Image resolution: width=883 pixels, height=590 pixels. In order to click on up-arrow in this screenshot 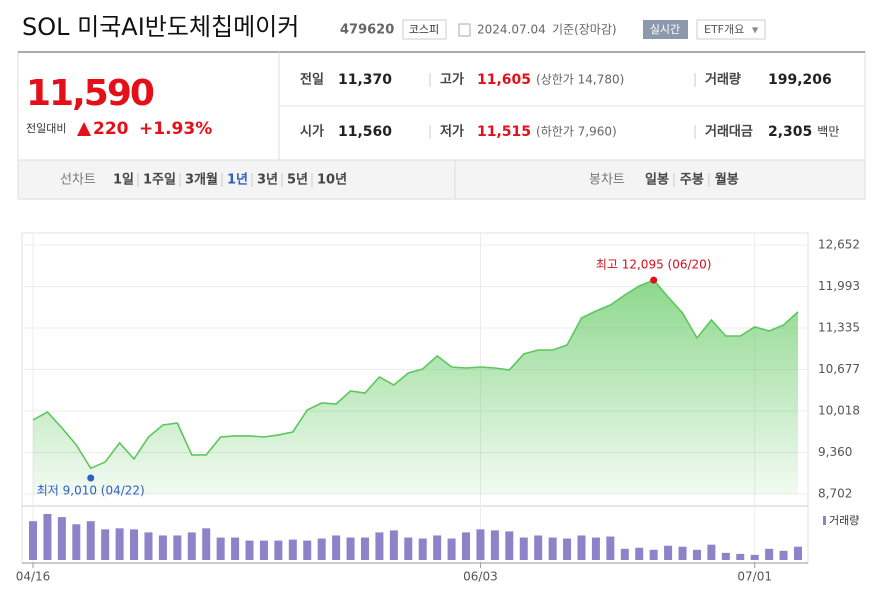, I will do `click(84, 129)`.